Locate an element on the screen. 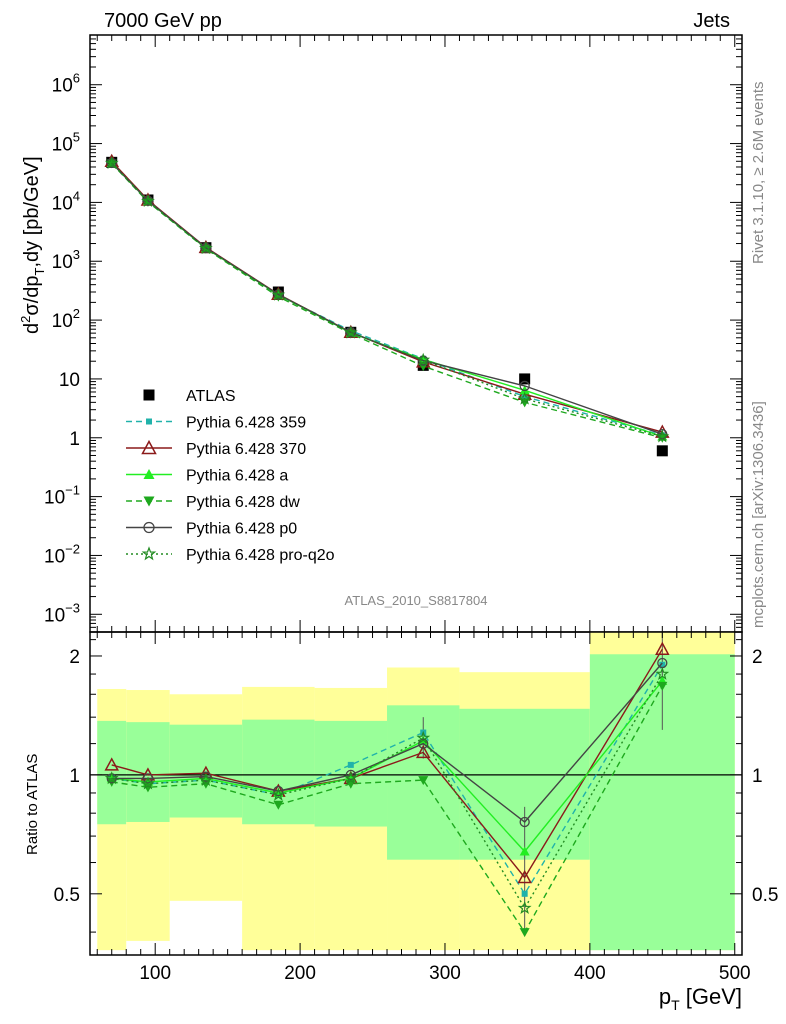  legend-entry-0: ATLAS is located at coordinates (189, 396).